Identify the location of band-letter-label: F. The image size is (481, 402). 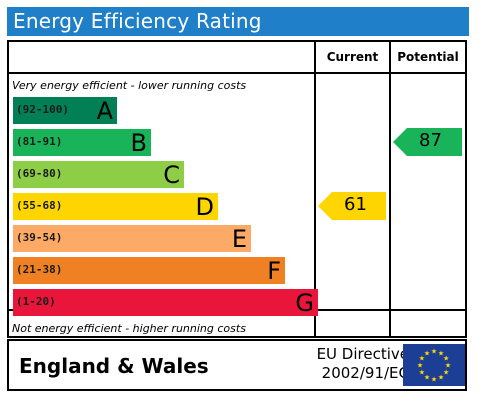
(274, 271).